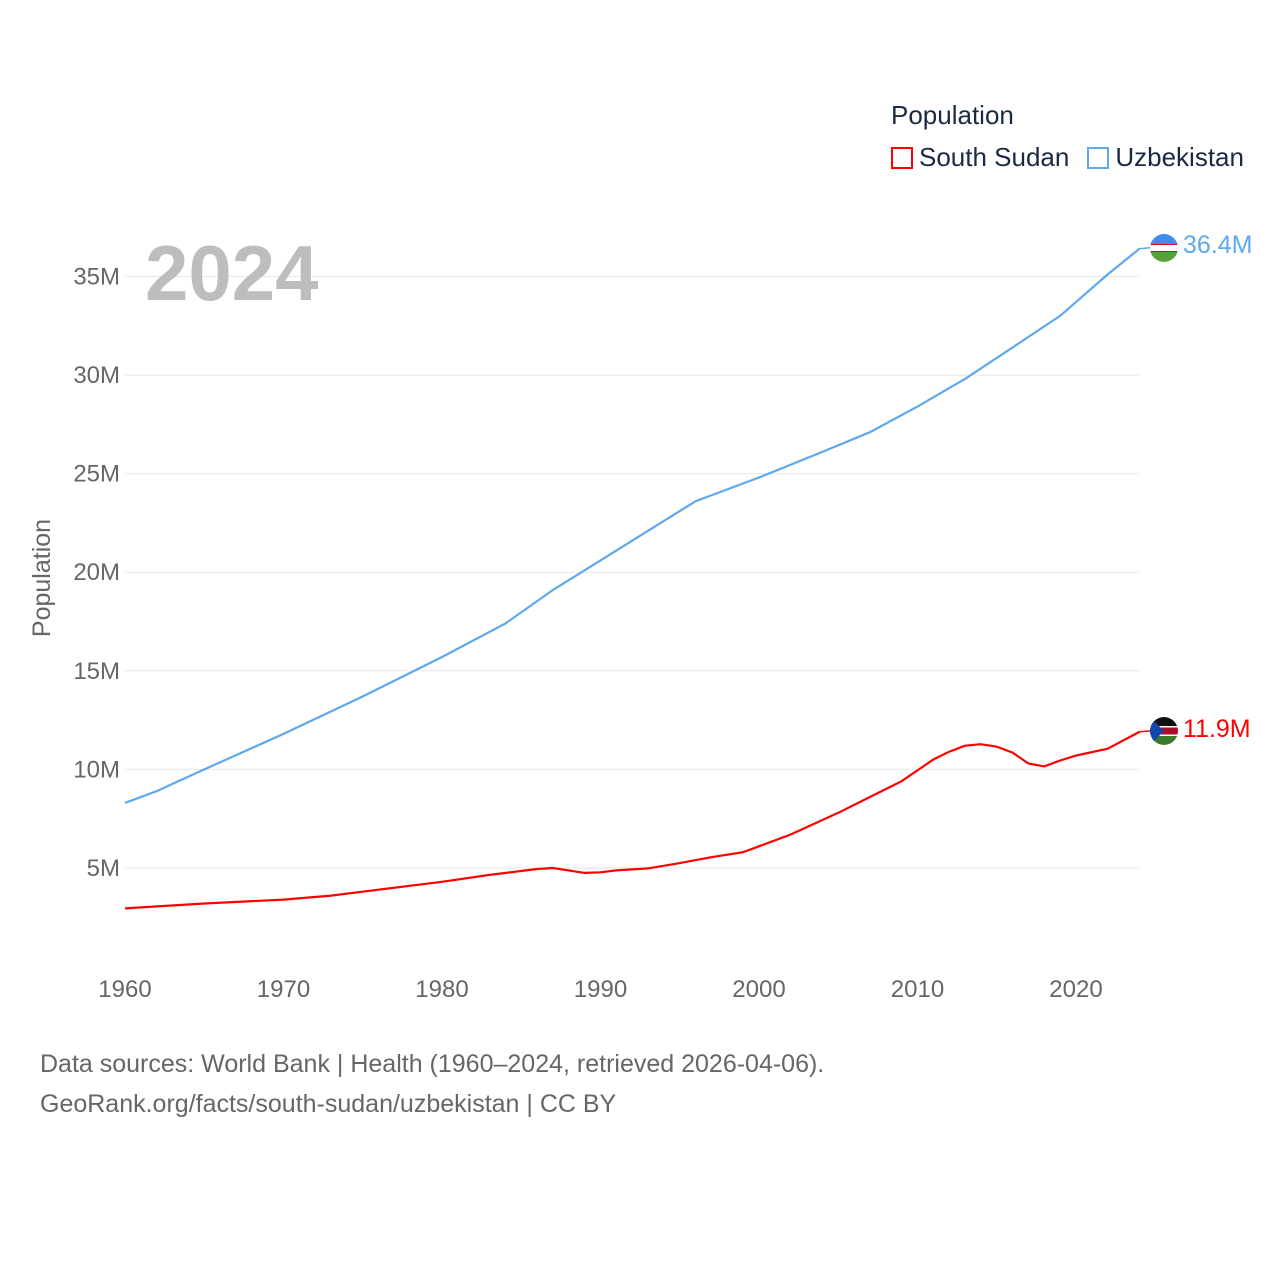 This screenshot has height=1280, width=1280. What do you see at coordinates (96, 375) in the screenshot?
I see `y-tick-label: 30M` at bounding box center [96, 375].